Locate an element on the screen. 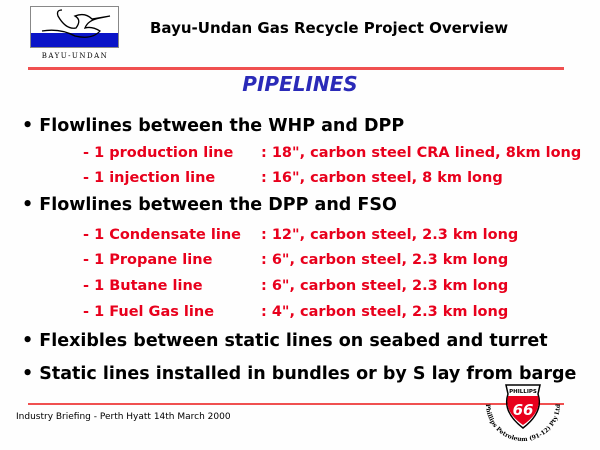  header-divider is located at coordinates (296, 68).